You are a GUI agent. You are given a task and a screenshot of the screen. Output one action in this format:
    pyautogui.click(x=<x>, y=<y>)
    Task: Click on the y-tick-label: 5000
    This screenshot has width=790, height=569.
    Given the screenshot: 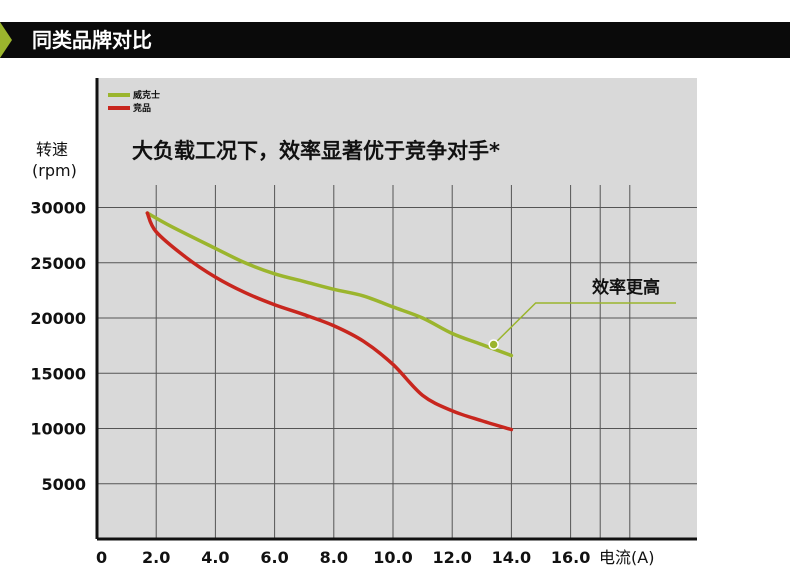 What is the action you would take?
    pyautogui.click(x=63, y=484)
    